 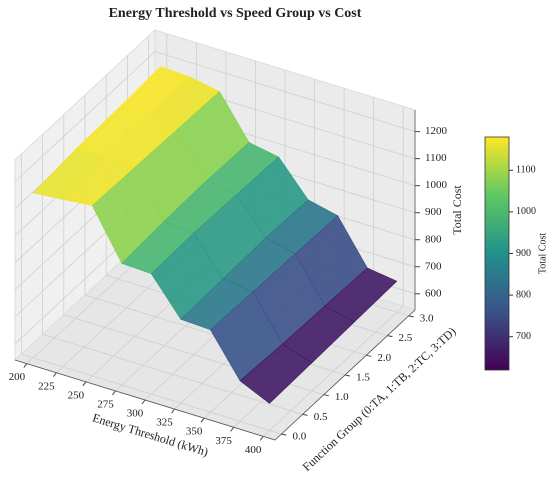 What do you see at coordinates (436, 131) in the screenshot?
I see `z-tick-label: 1200` at bounding box center [436, 131].